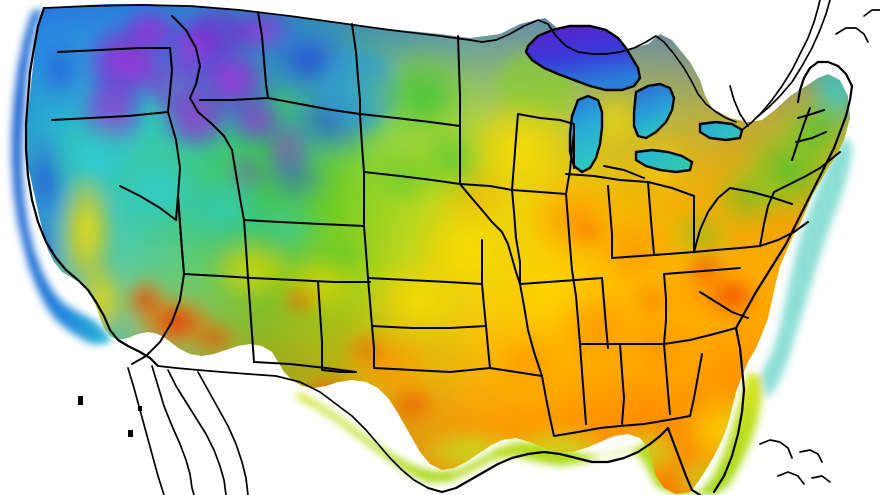 The width and height of the screenshot is (880, 495). What do you see at coordinates (721, 131) in the screenshot?
I see `lake-ontario` at bounding box center [721, 131].